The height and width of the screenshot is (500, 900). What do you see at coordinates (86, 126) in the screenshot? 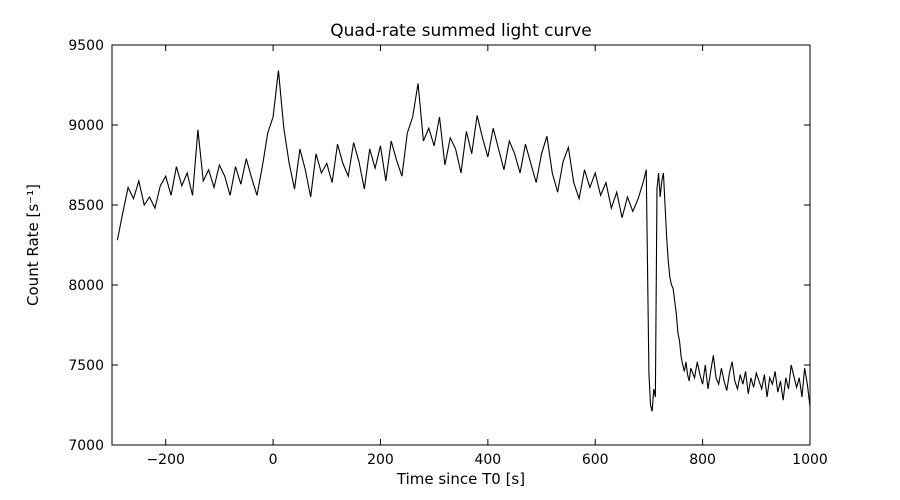
I see `y-tick-label: 9000` at bounding box center [86, 126].